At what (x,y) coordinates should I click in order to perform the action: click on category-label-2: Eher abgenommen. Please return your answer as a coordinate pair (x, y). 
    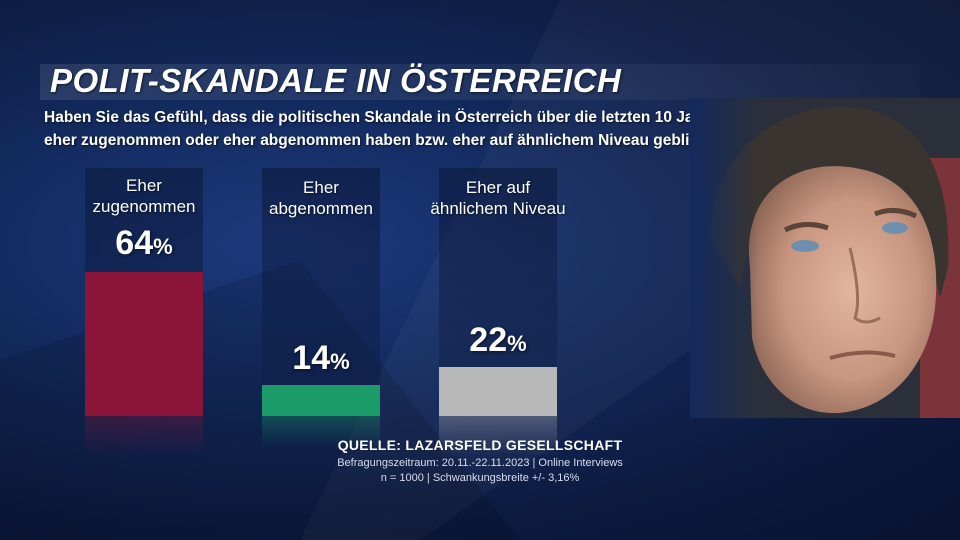
    Looking at the image, I should click on (321, 198).